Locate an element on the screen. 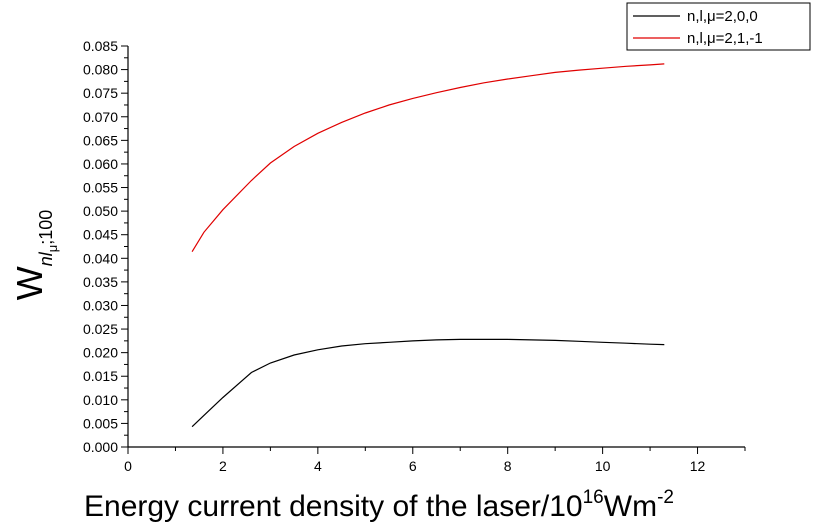  y-tick-label: 0.065 is located at coordinates (100, 140).